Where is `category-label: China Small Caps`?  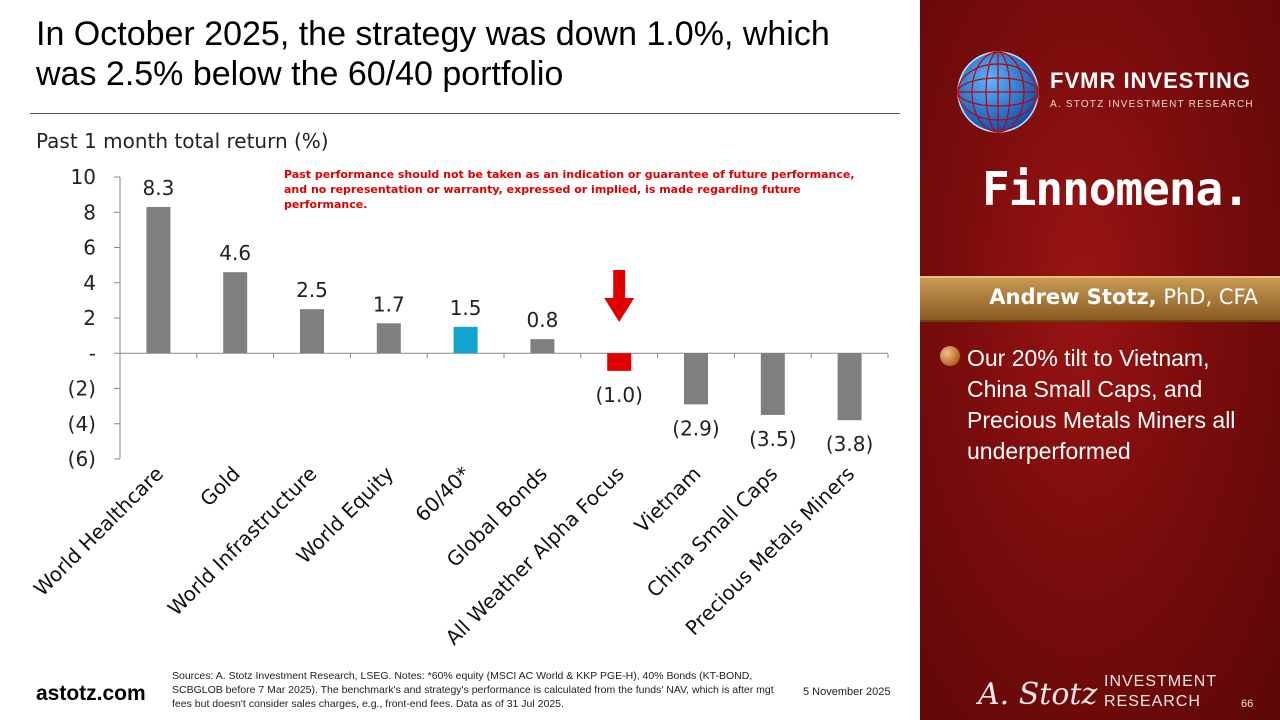
category-label: China Small Caps is located at coordinates (712, 532).